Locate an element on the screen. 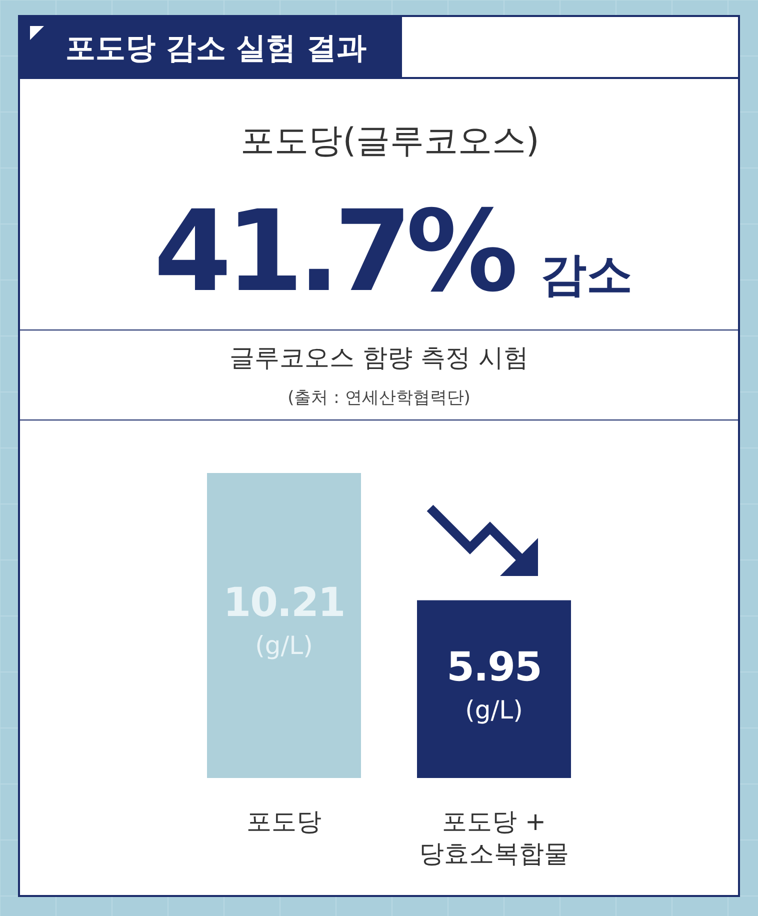 The height and width of the screenshot is (916, 758). x-tick-label: 포도당 + 당효소복합물 is located at coordinates (494, 837).